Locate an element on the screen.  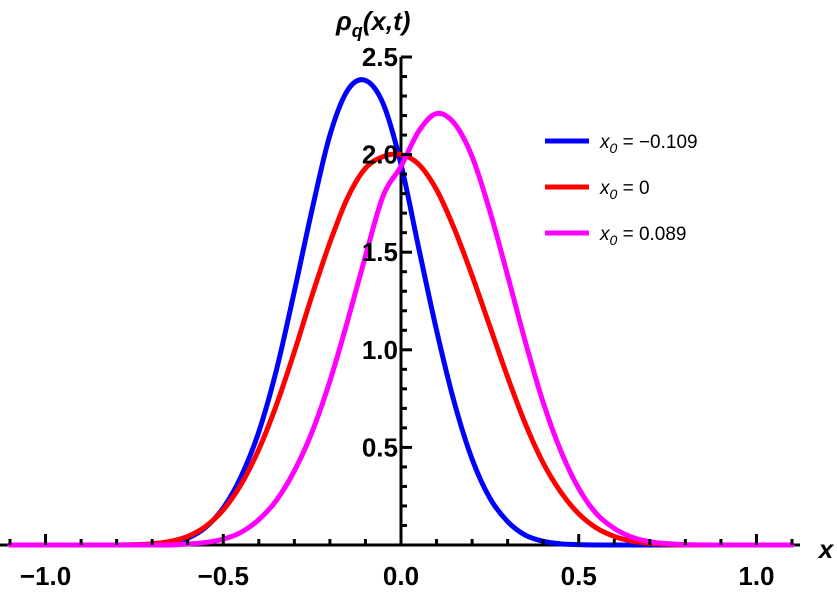
y-tick-label: 2.0 is located at coordinates (380, 155).